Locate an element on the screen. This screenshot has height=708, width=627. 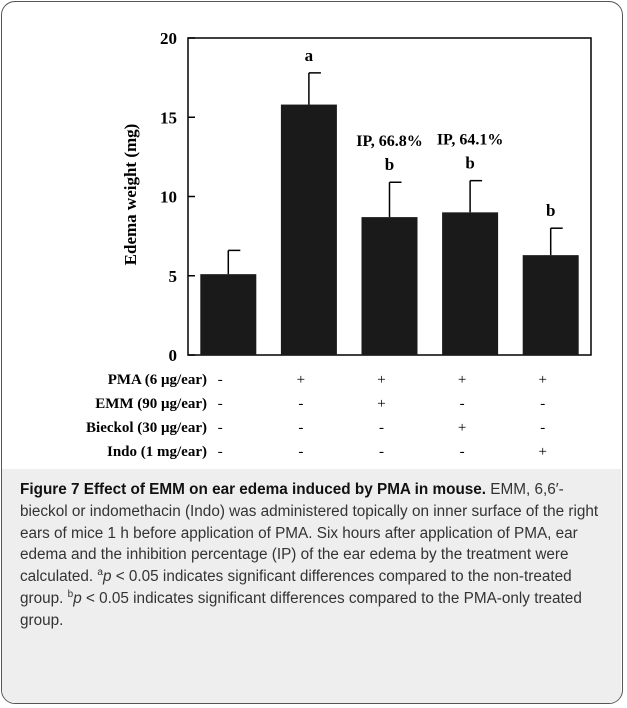
treatment-row-label: Bieckol (30 μg/ear) is located at coordinates (146, 428).